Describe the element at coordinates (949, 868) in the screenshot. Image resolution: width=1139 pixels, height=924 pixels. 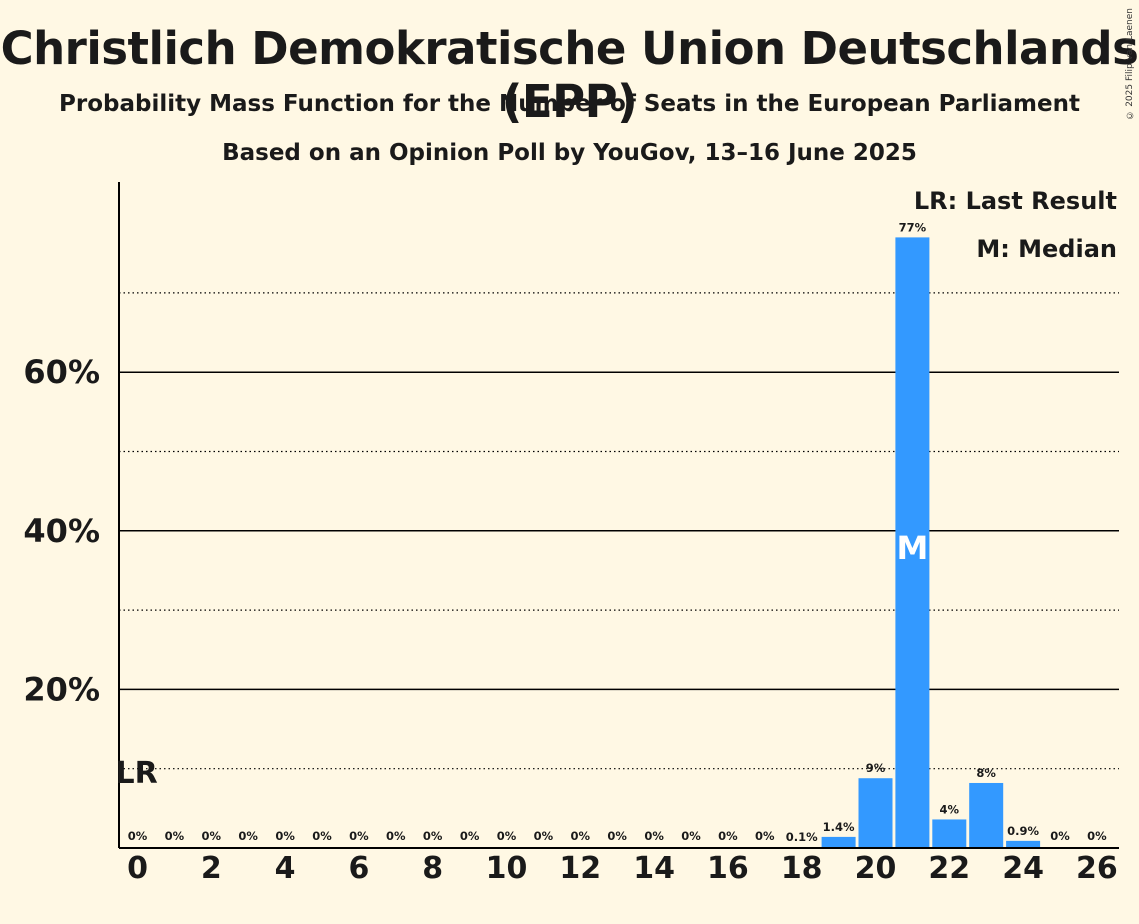
I see `x-tick-label: 22` at that location.